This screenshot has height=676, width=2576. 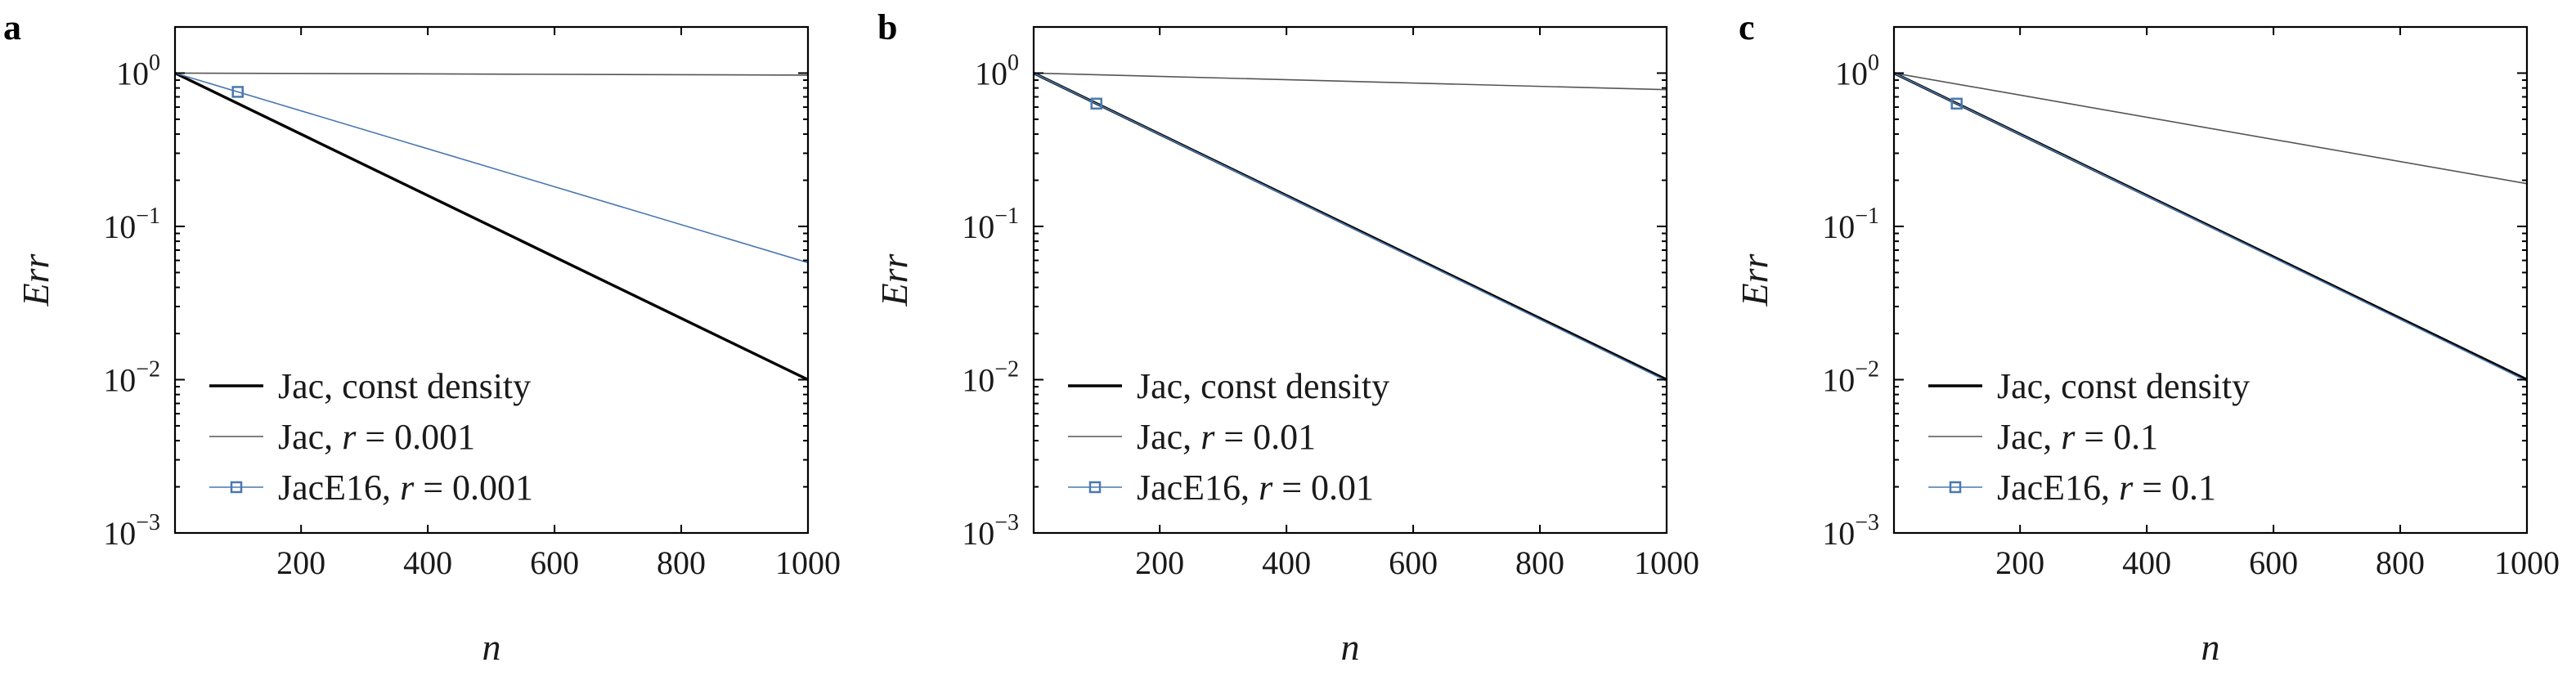 I want to click on panel-letter: c, so click(x=1747, y=27).